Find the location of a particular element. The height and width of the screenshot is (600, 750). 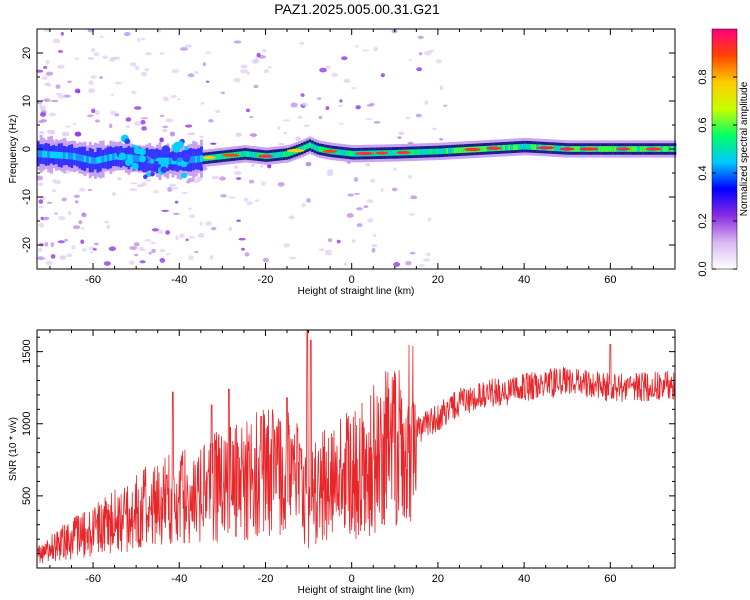

snr-xtick-label: -20 is located at coordinates (266, 579).